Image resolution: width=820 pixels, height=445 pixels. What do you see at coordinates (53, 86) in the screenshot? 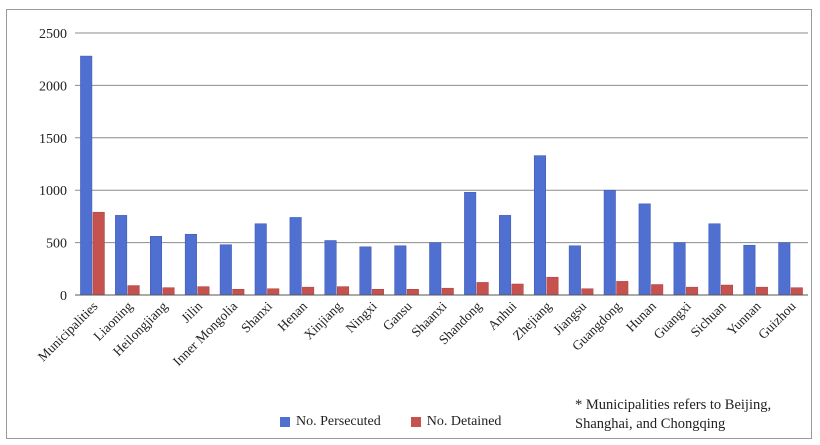
I see `y-tick-label: 2000` at bounding box center [53, 86].